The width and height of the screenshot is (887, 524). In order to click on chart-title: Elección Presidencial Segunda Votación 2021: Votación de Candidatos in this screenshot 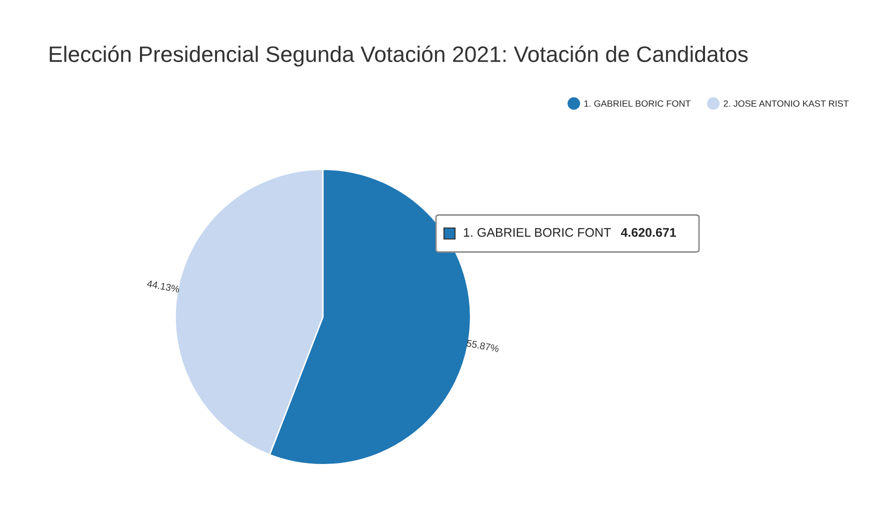, I will do `click(399, 56)`.